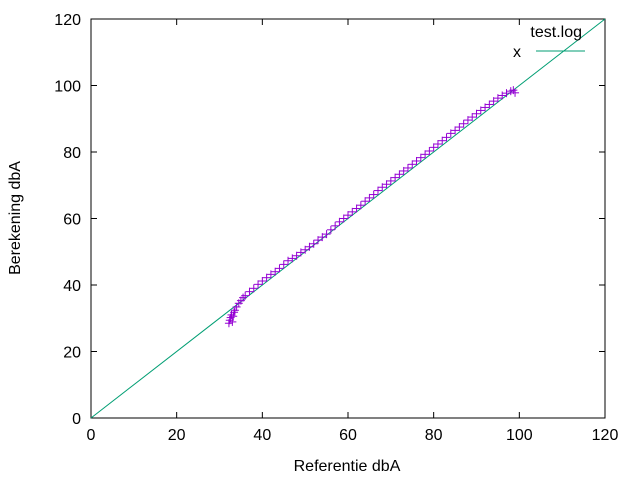 The image size is (640, 480). I want to click on legend-entry-label: x, so click(517, 52).